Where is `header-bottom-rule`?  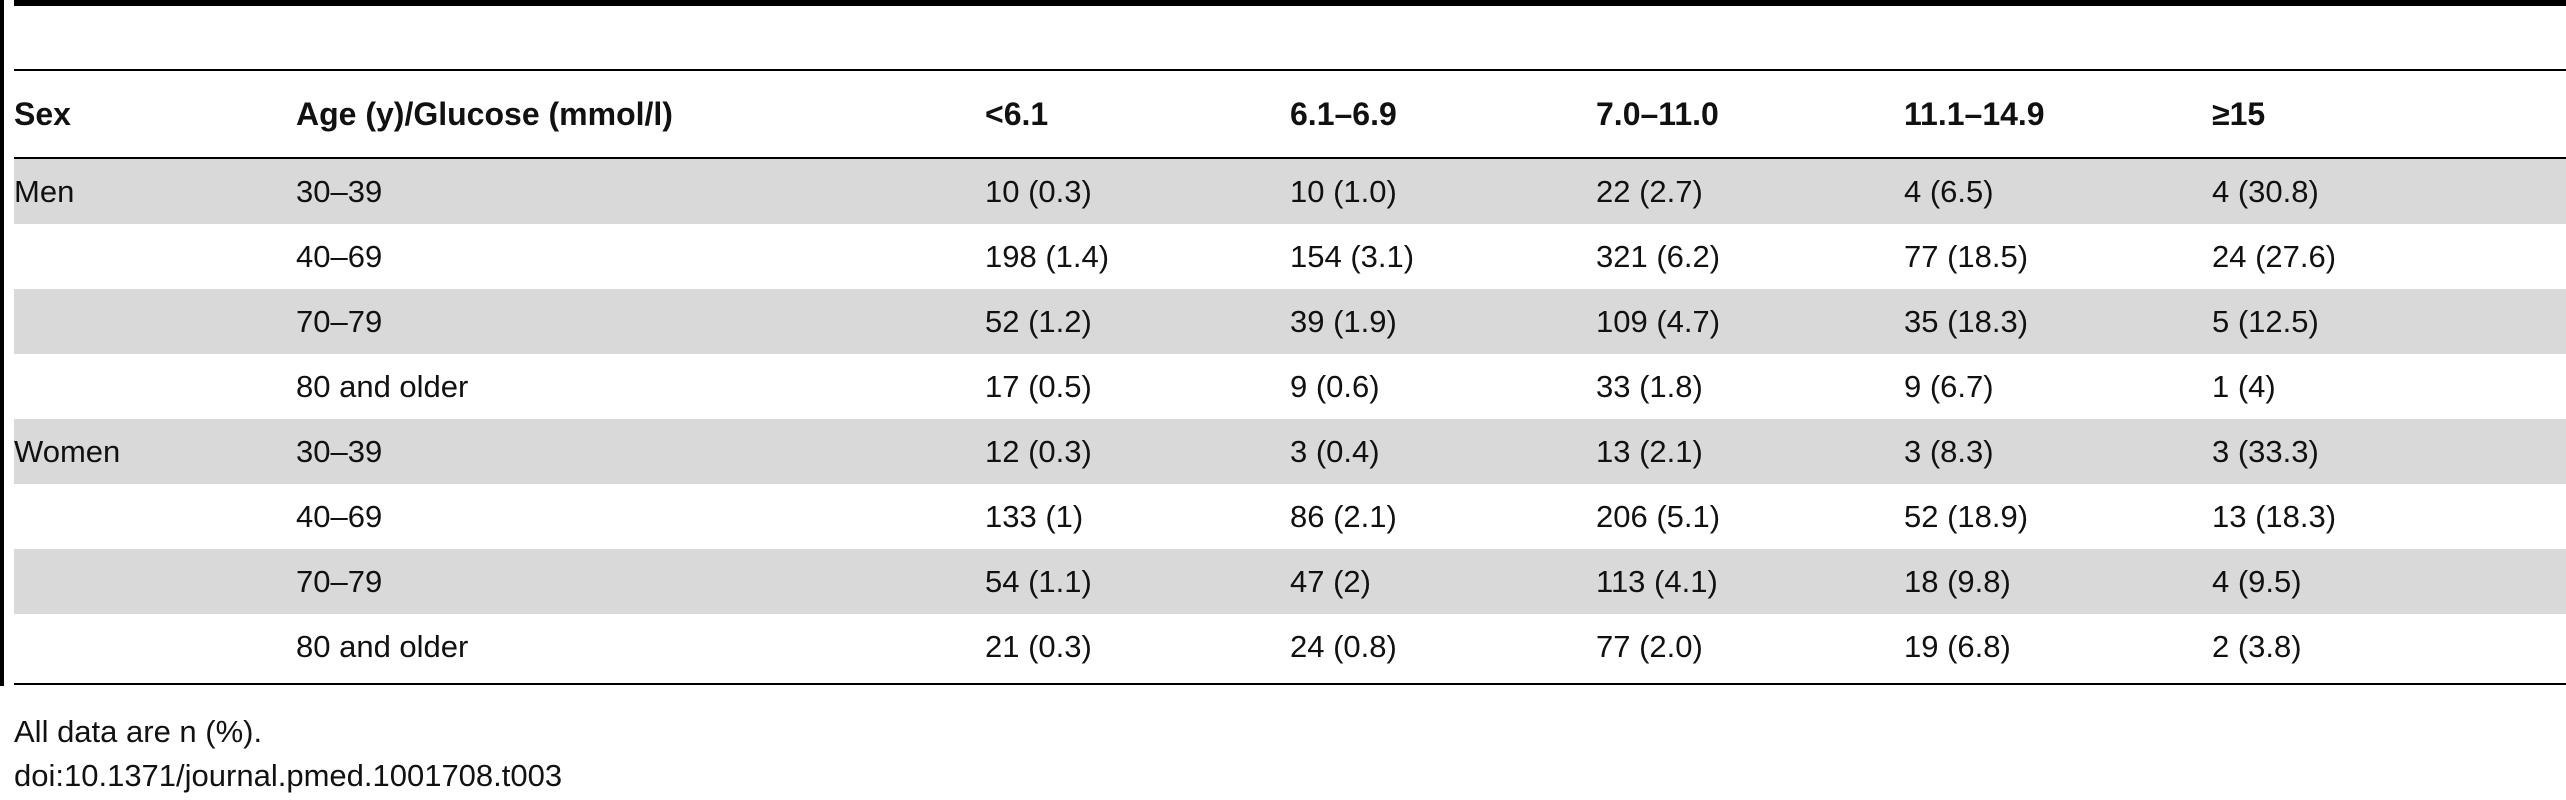
header-bottom-rule is located at coordinates (1290, 158).